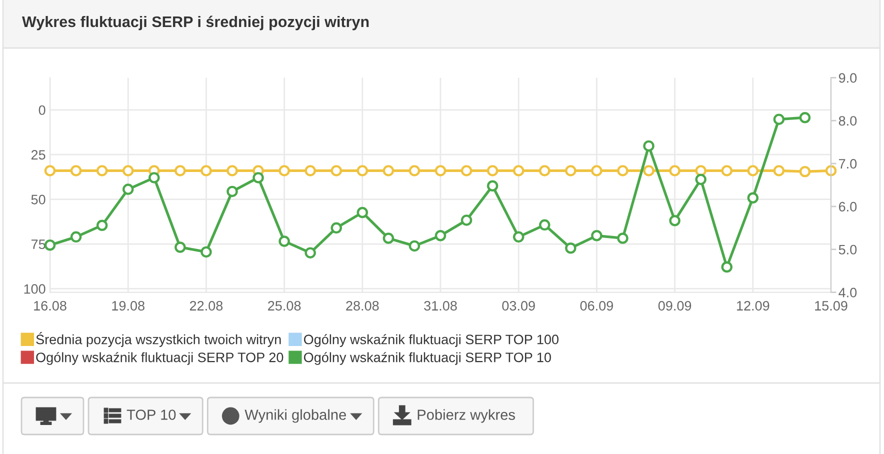 Image resolution: width=884 pixels, height=454 pixels. What do you see at coordinates (195, 23) in the screenshot?
I see `chart-title: Wykres fluktuacji SERP i średniej pozycji witryn` at bounding box center [195, 23].